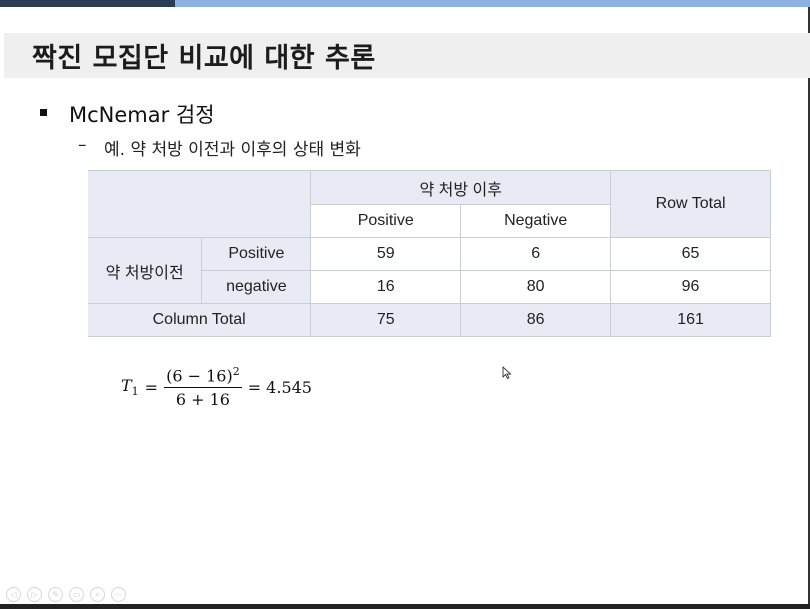  What do you see at coordinates (279, 387) in the screenshot?
I see `formula-result: = 4.545` at bounding box center [279, 387].